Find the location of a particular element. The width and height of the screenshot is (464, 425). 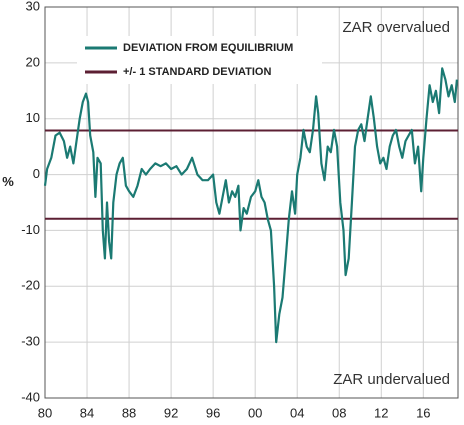

x-tick-label: 80 is located at coordinates (45, 412).